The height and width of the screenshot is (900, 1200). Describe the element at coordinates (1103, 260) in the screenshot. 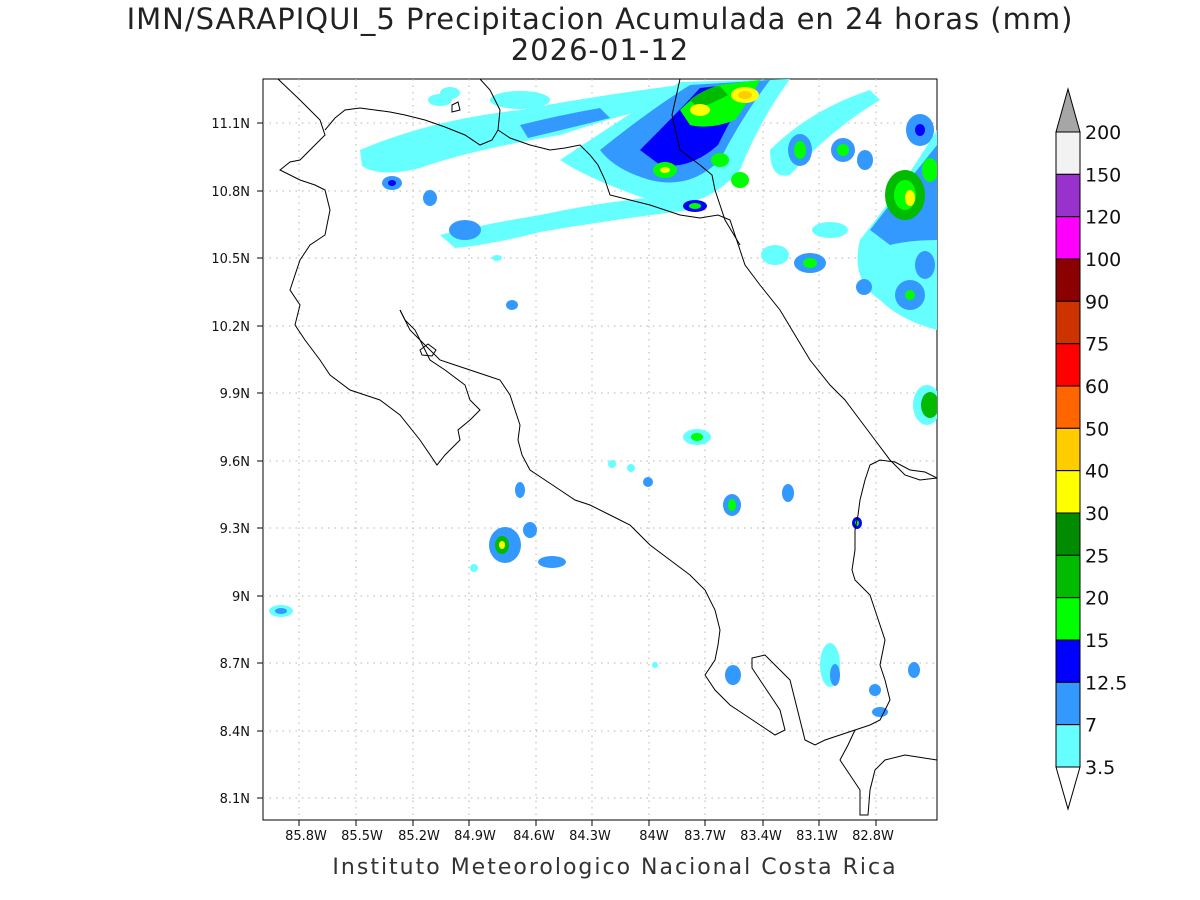

I see `colorbar-label: 100` at that location.